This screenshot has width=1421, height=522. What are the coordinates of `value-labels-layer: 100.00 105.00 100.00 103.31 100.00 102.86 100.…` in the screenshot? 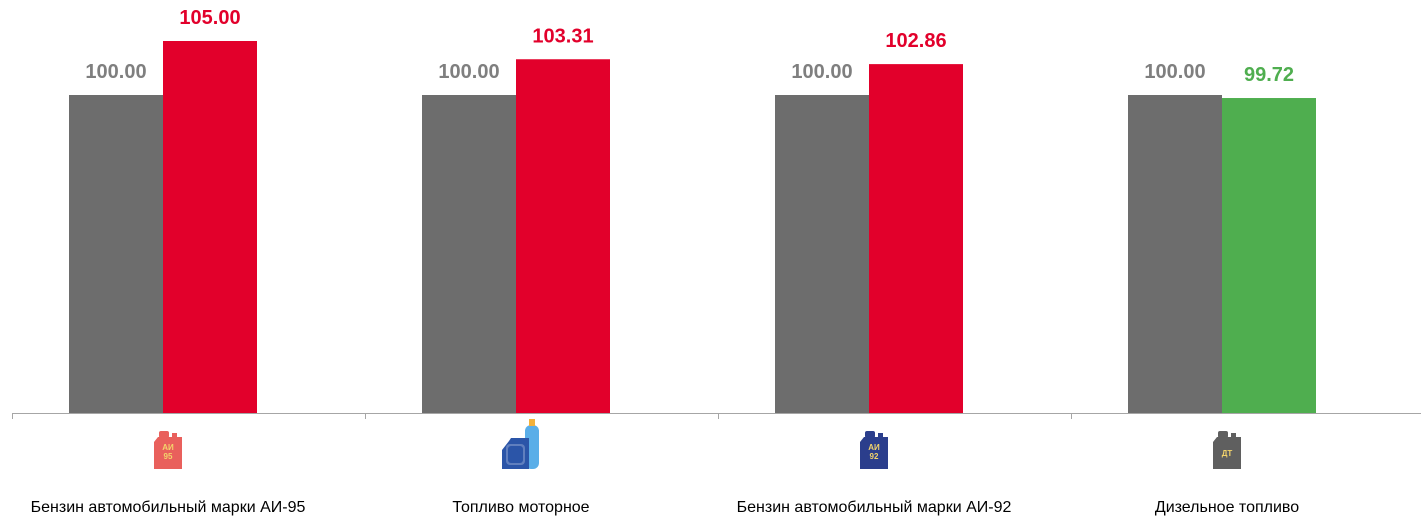 It's located at (689, 46).